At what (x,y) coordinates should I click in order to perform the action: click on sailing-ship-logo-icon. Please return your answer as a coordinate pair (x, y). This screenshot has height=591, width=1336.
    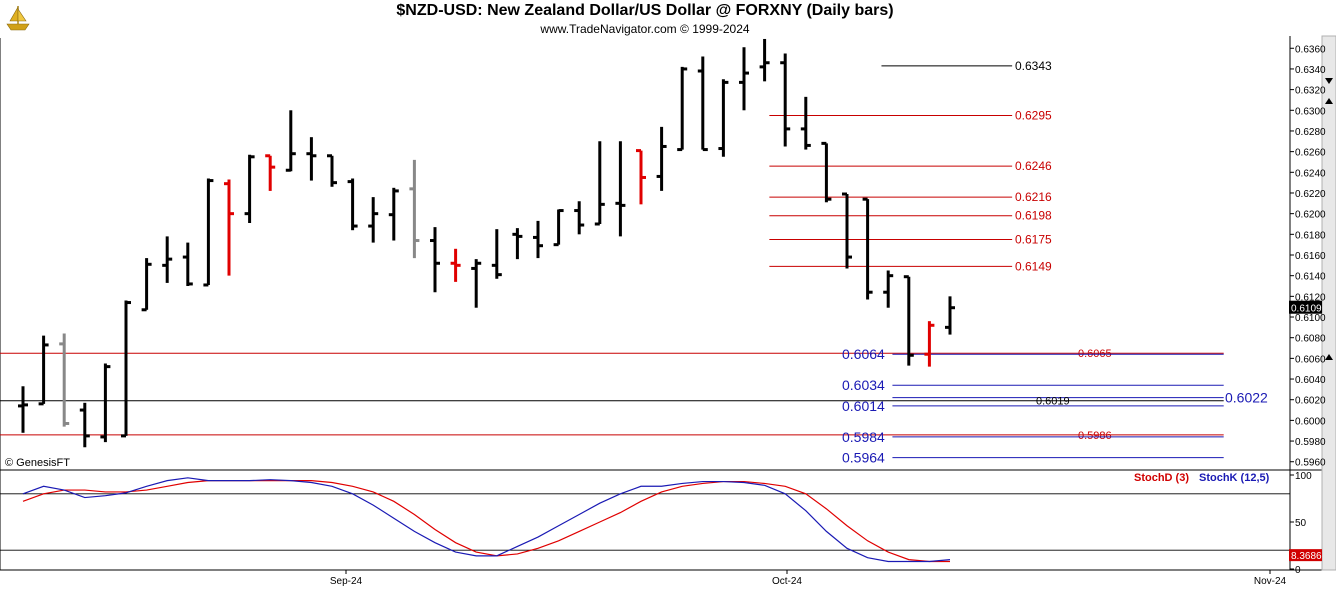
    Looking at the image, I should click on (18, 18).